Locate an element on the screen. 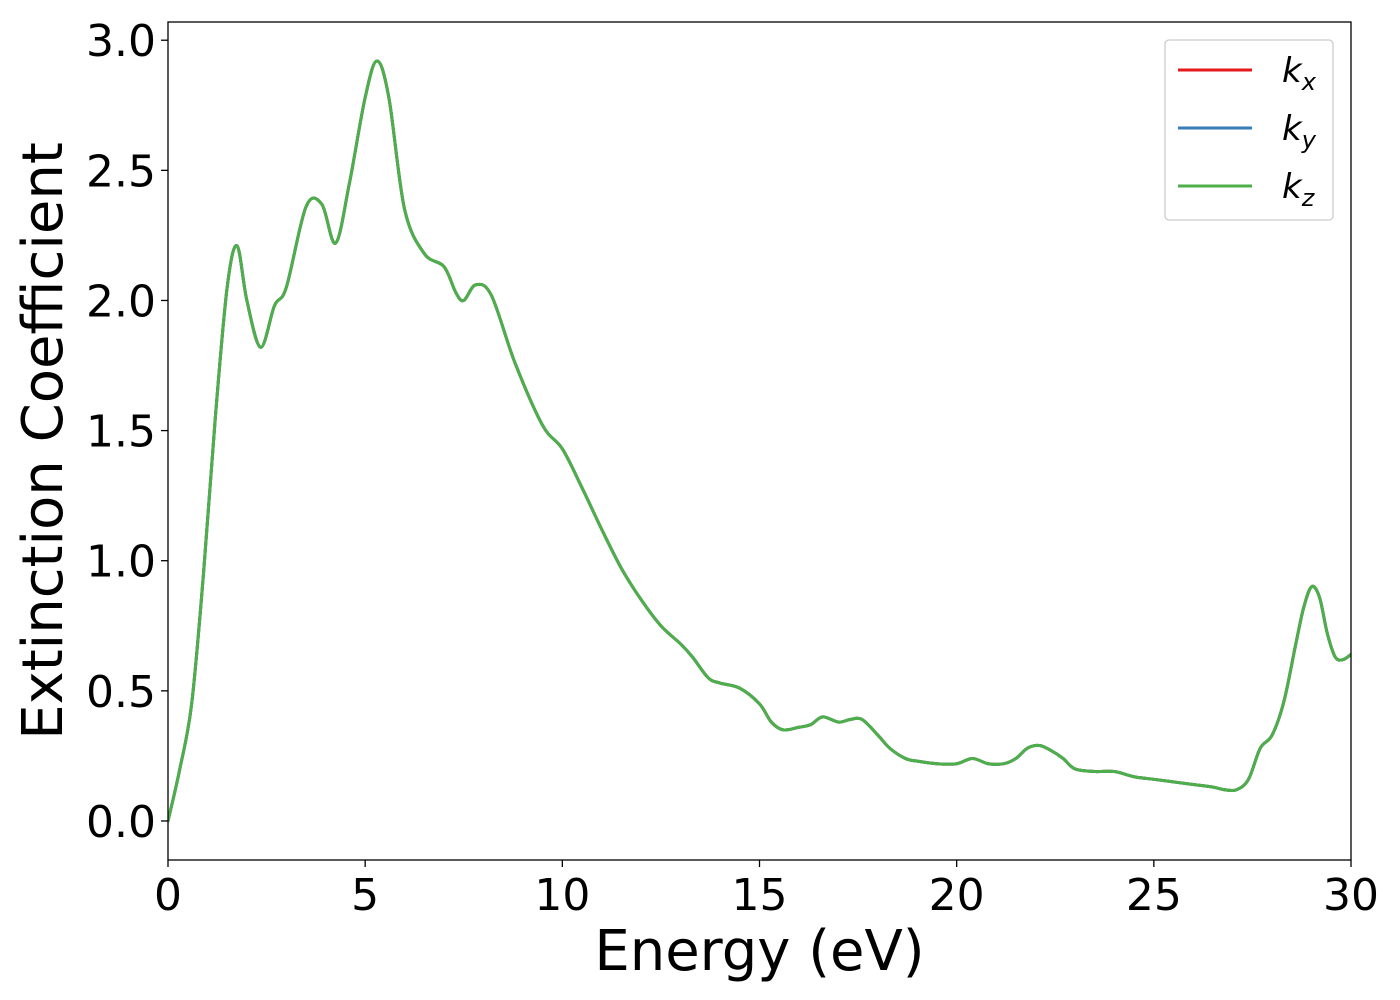 Image resolution: width=1400 pixels, height=1000 pixels. legend-box is located at coordinates (1249, 130).